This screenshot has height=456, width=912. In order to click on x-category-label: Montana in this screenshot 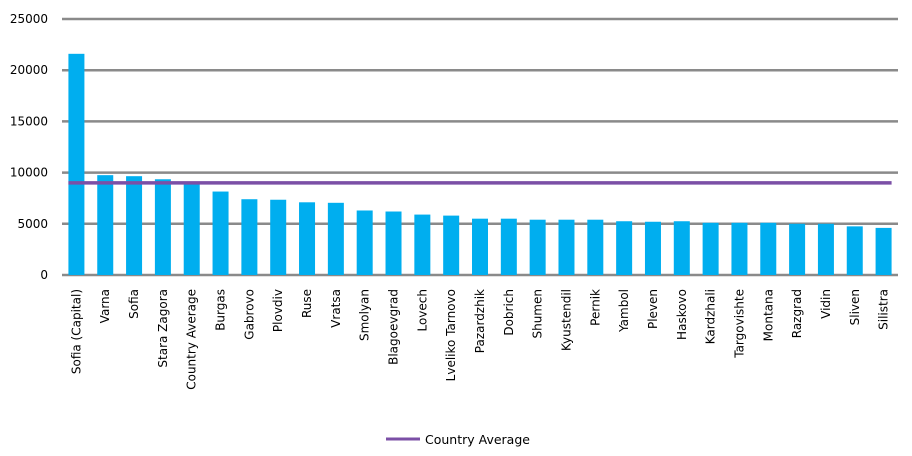, I will do `click(768, 315)`.